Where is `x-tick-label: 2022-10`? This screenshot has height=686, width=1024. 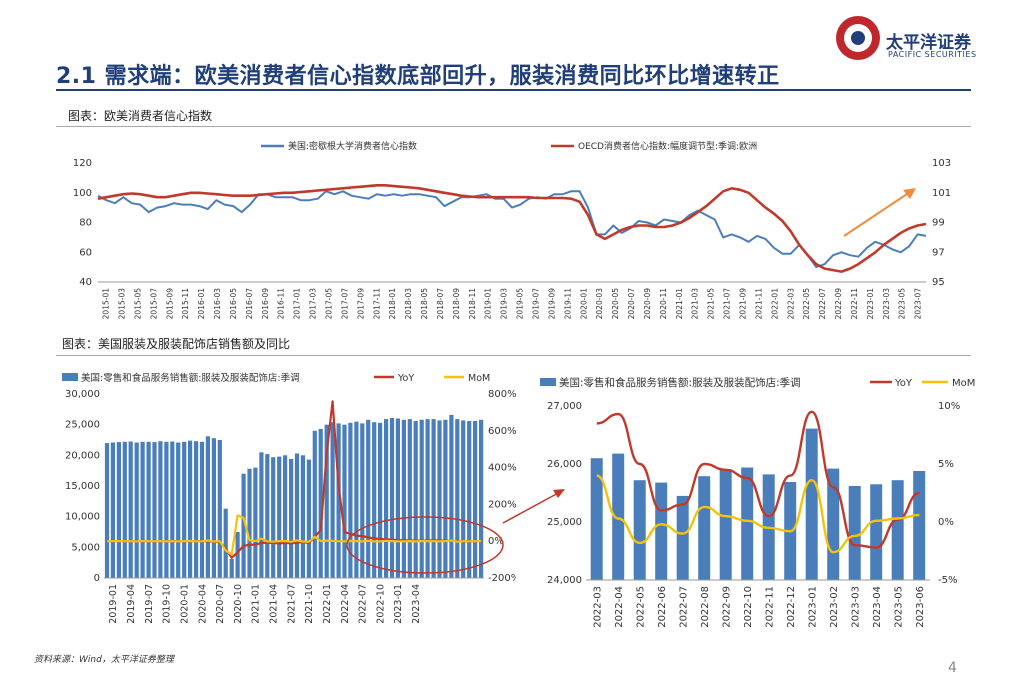 x-tick-label: 2022-10 is located at coordinates (748, 607).